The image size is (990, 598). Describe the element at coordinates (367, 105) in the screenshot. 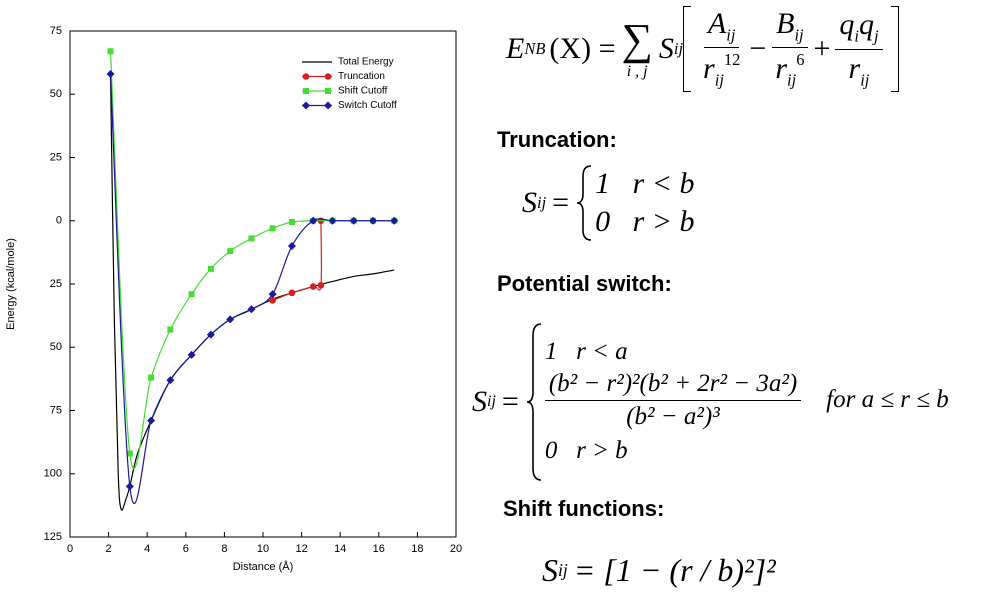

I see `legend-label: Switch Cutoff` at that location.